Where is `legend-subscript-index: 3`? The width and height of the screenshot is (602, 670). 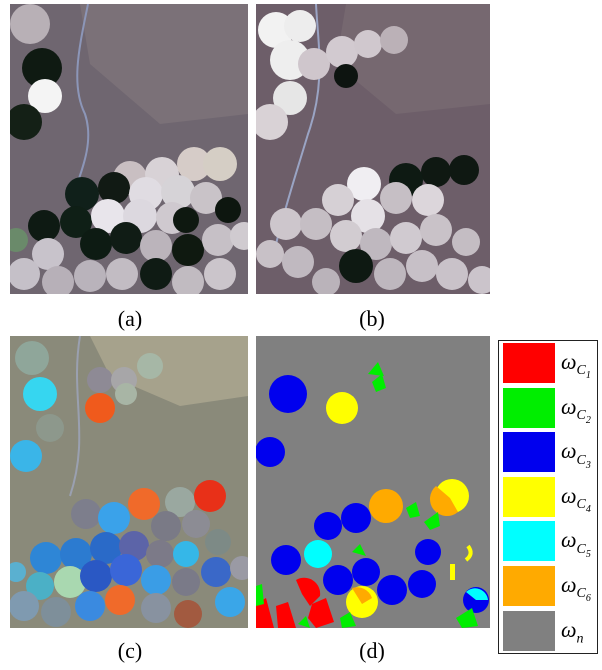 legend-subscript-index: 3 is located at coordinates (588, 465).